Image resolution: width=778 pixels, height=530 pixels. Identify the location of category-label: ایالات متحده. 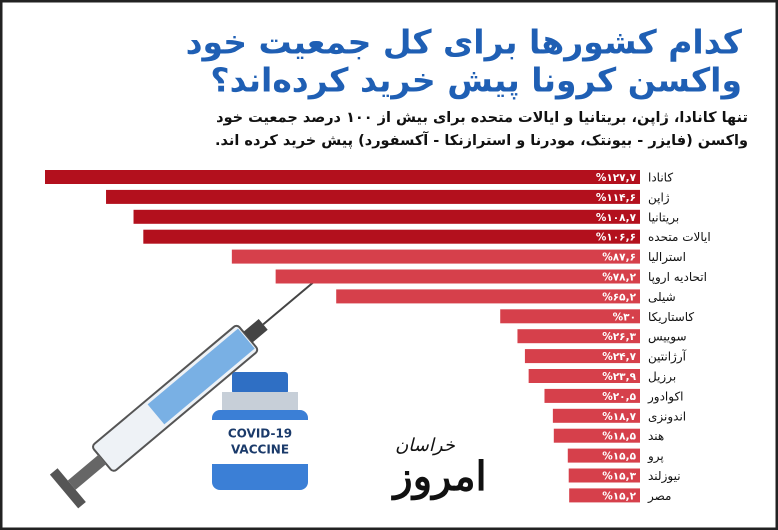
(679, 237).